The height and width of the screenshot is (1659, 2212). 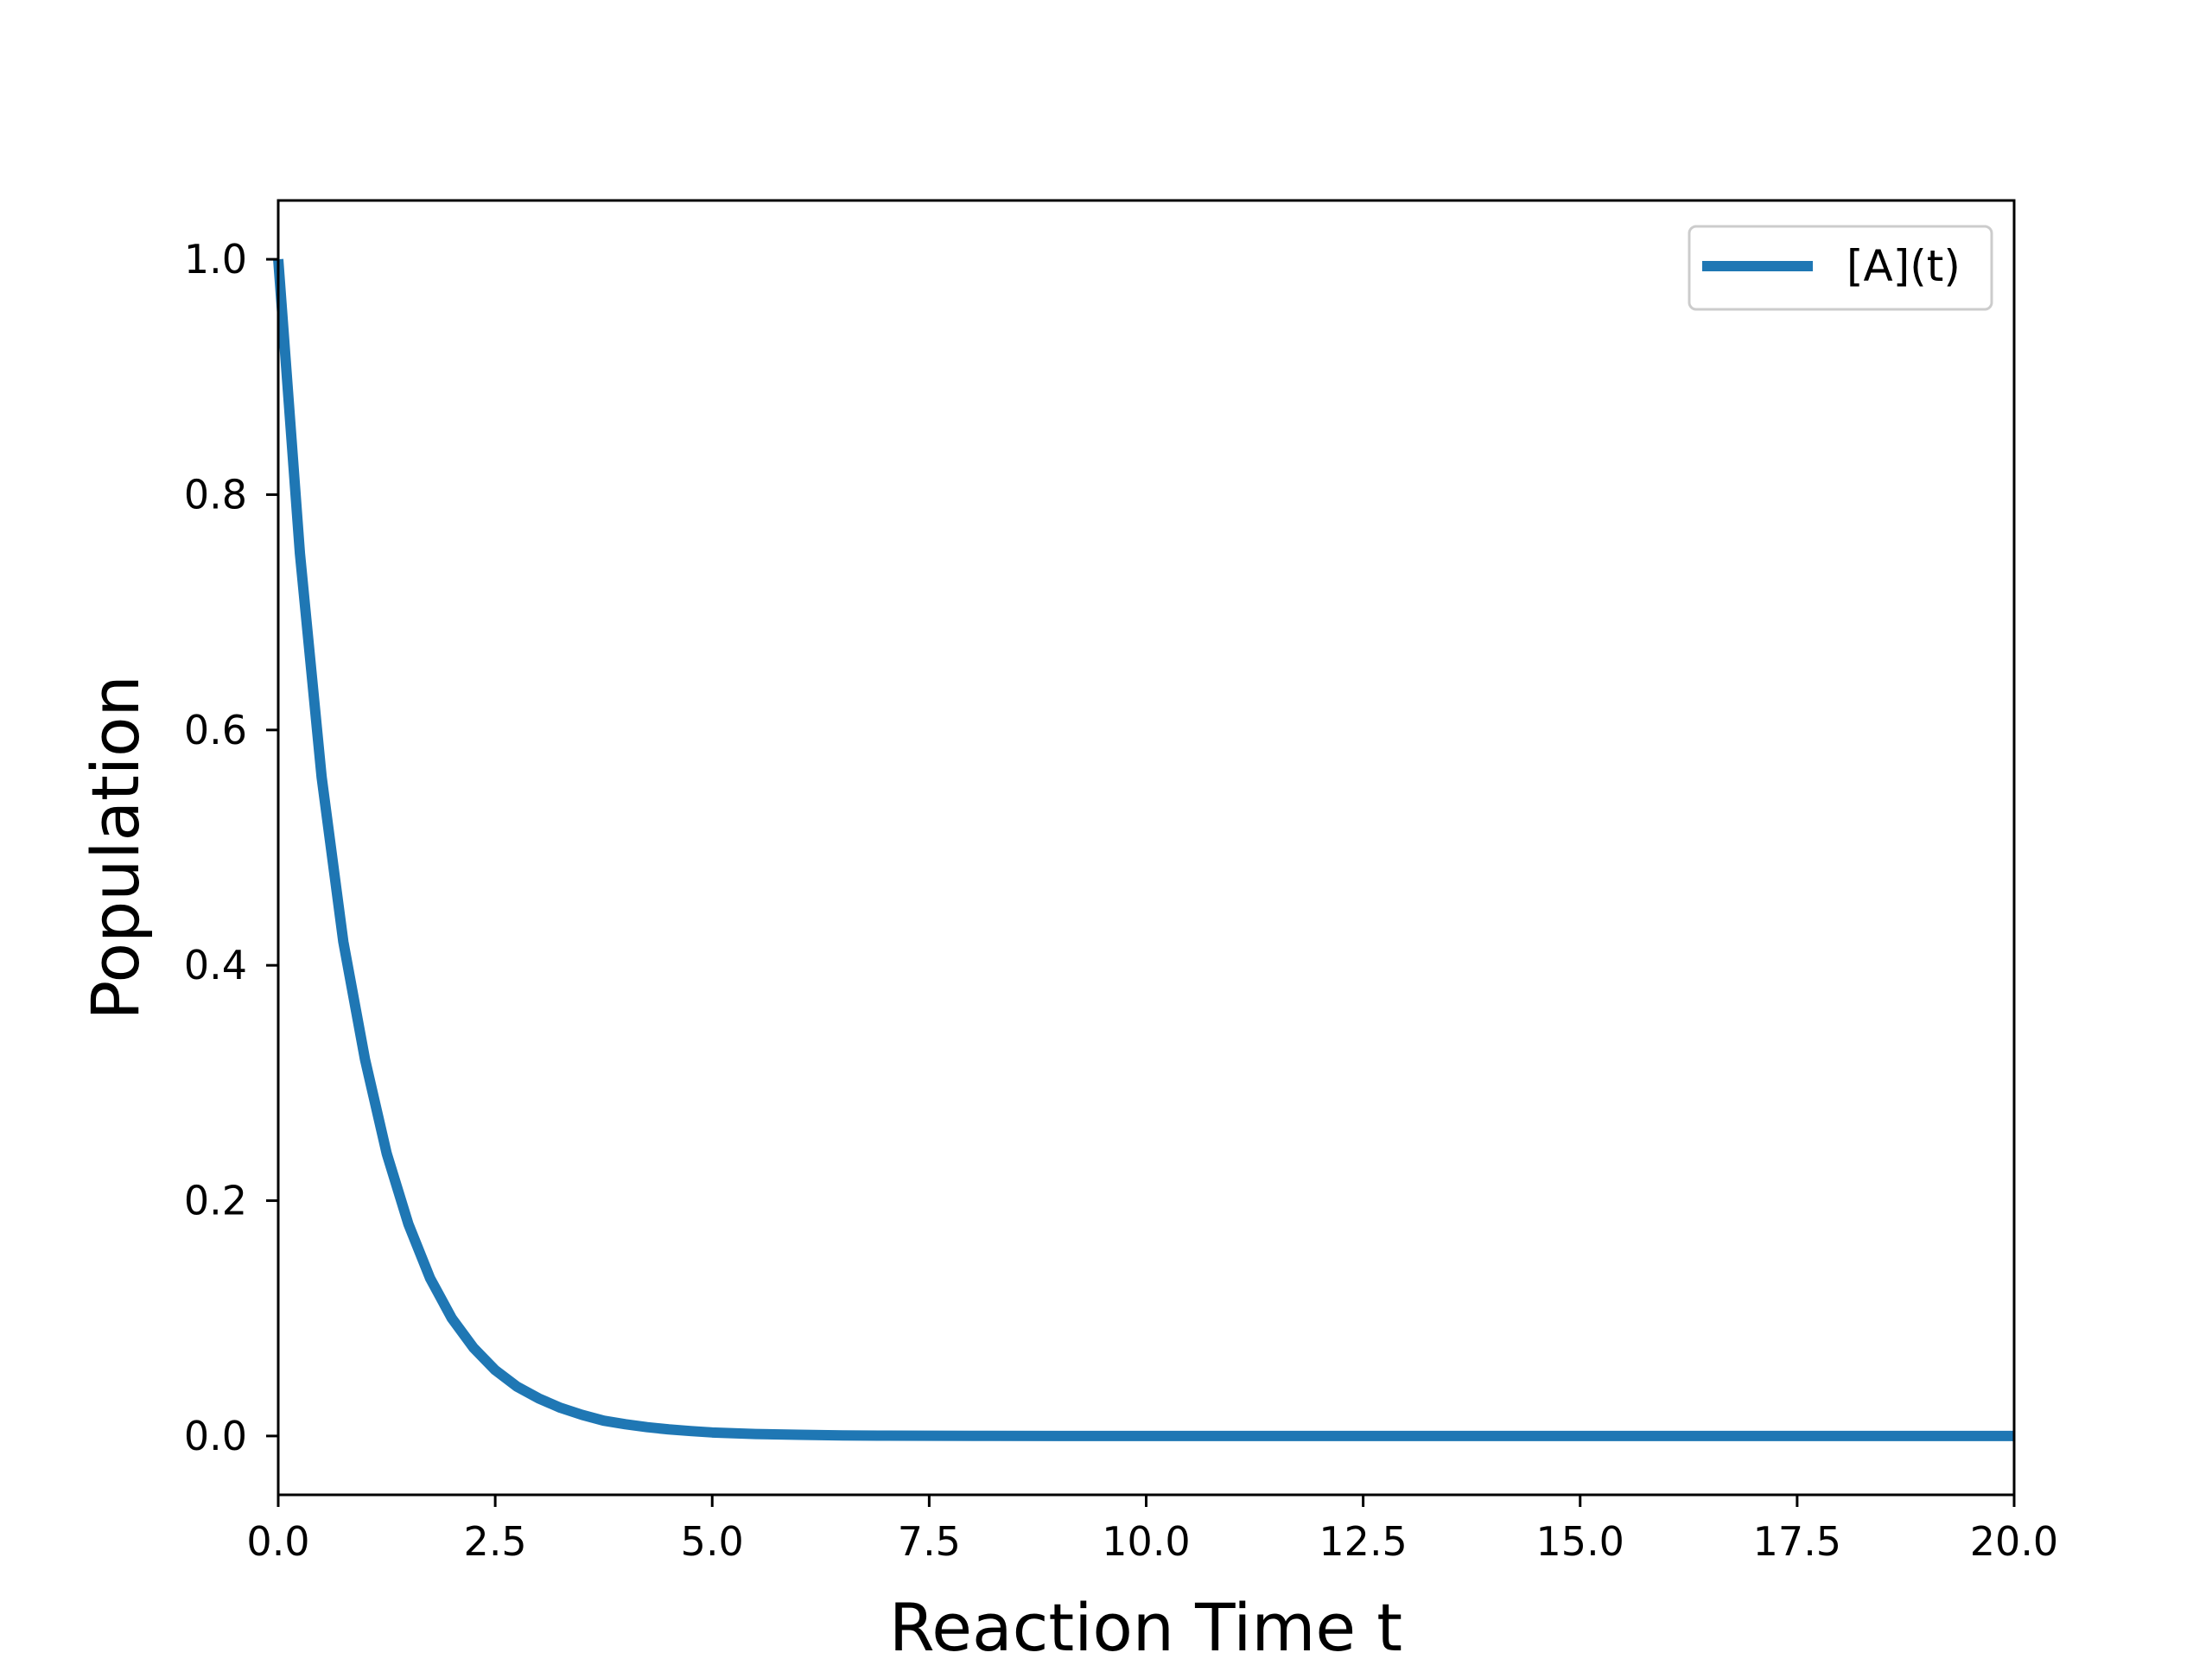 What do you see at coordinates (215, 730) in the screenshot?
I see `y-tick-label: 0.6` at bounding box center [215, 730].